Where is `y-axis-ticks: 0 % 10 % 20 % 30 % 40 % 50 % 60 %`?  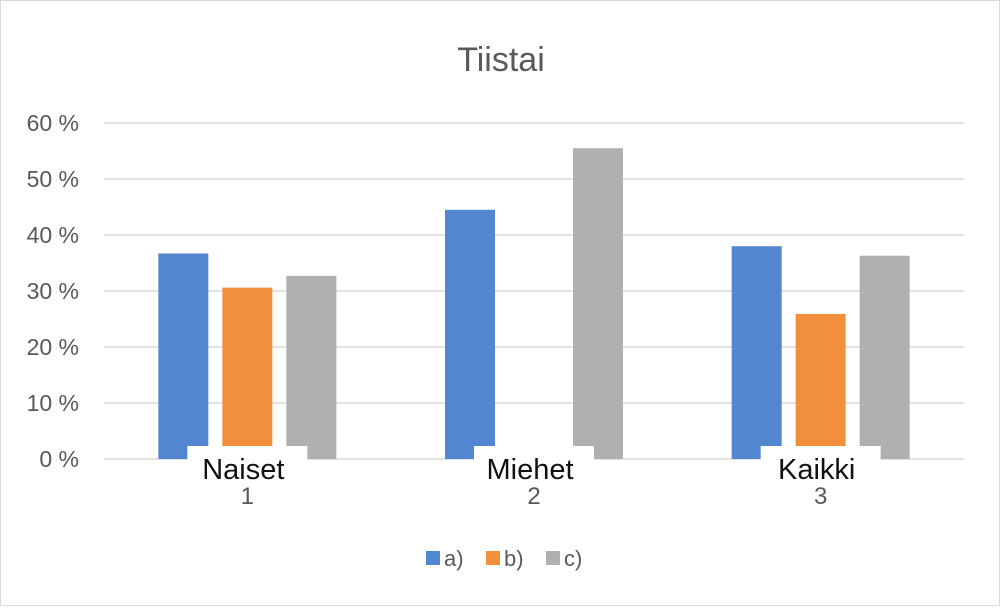
y-axis-ticks: 0 % 10 % 20 % 30 % 40 % 50 % 60 % is located at coordinates (53, 291).